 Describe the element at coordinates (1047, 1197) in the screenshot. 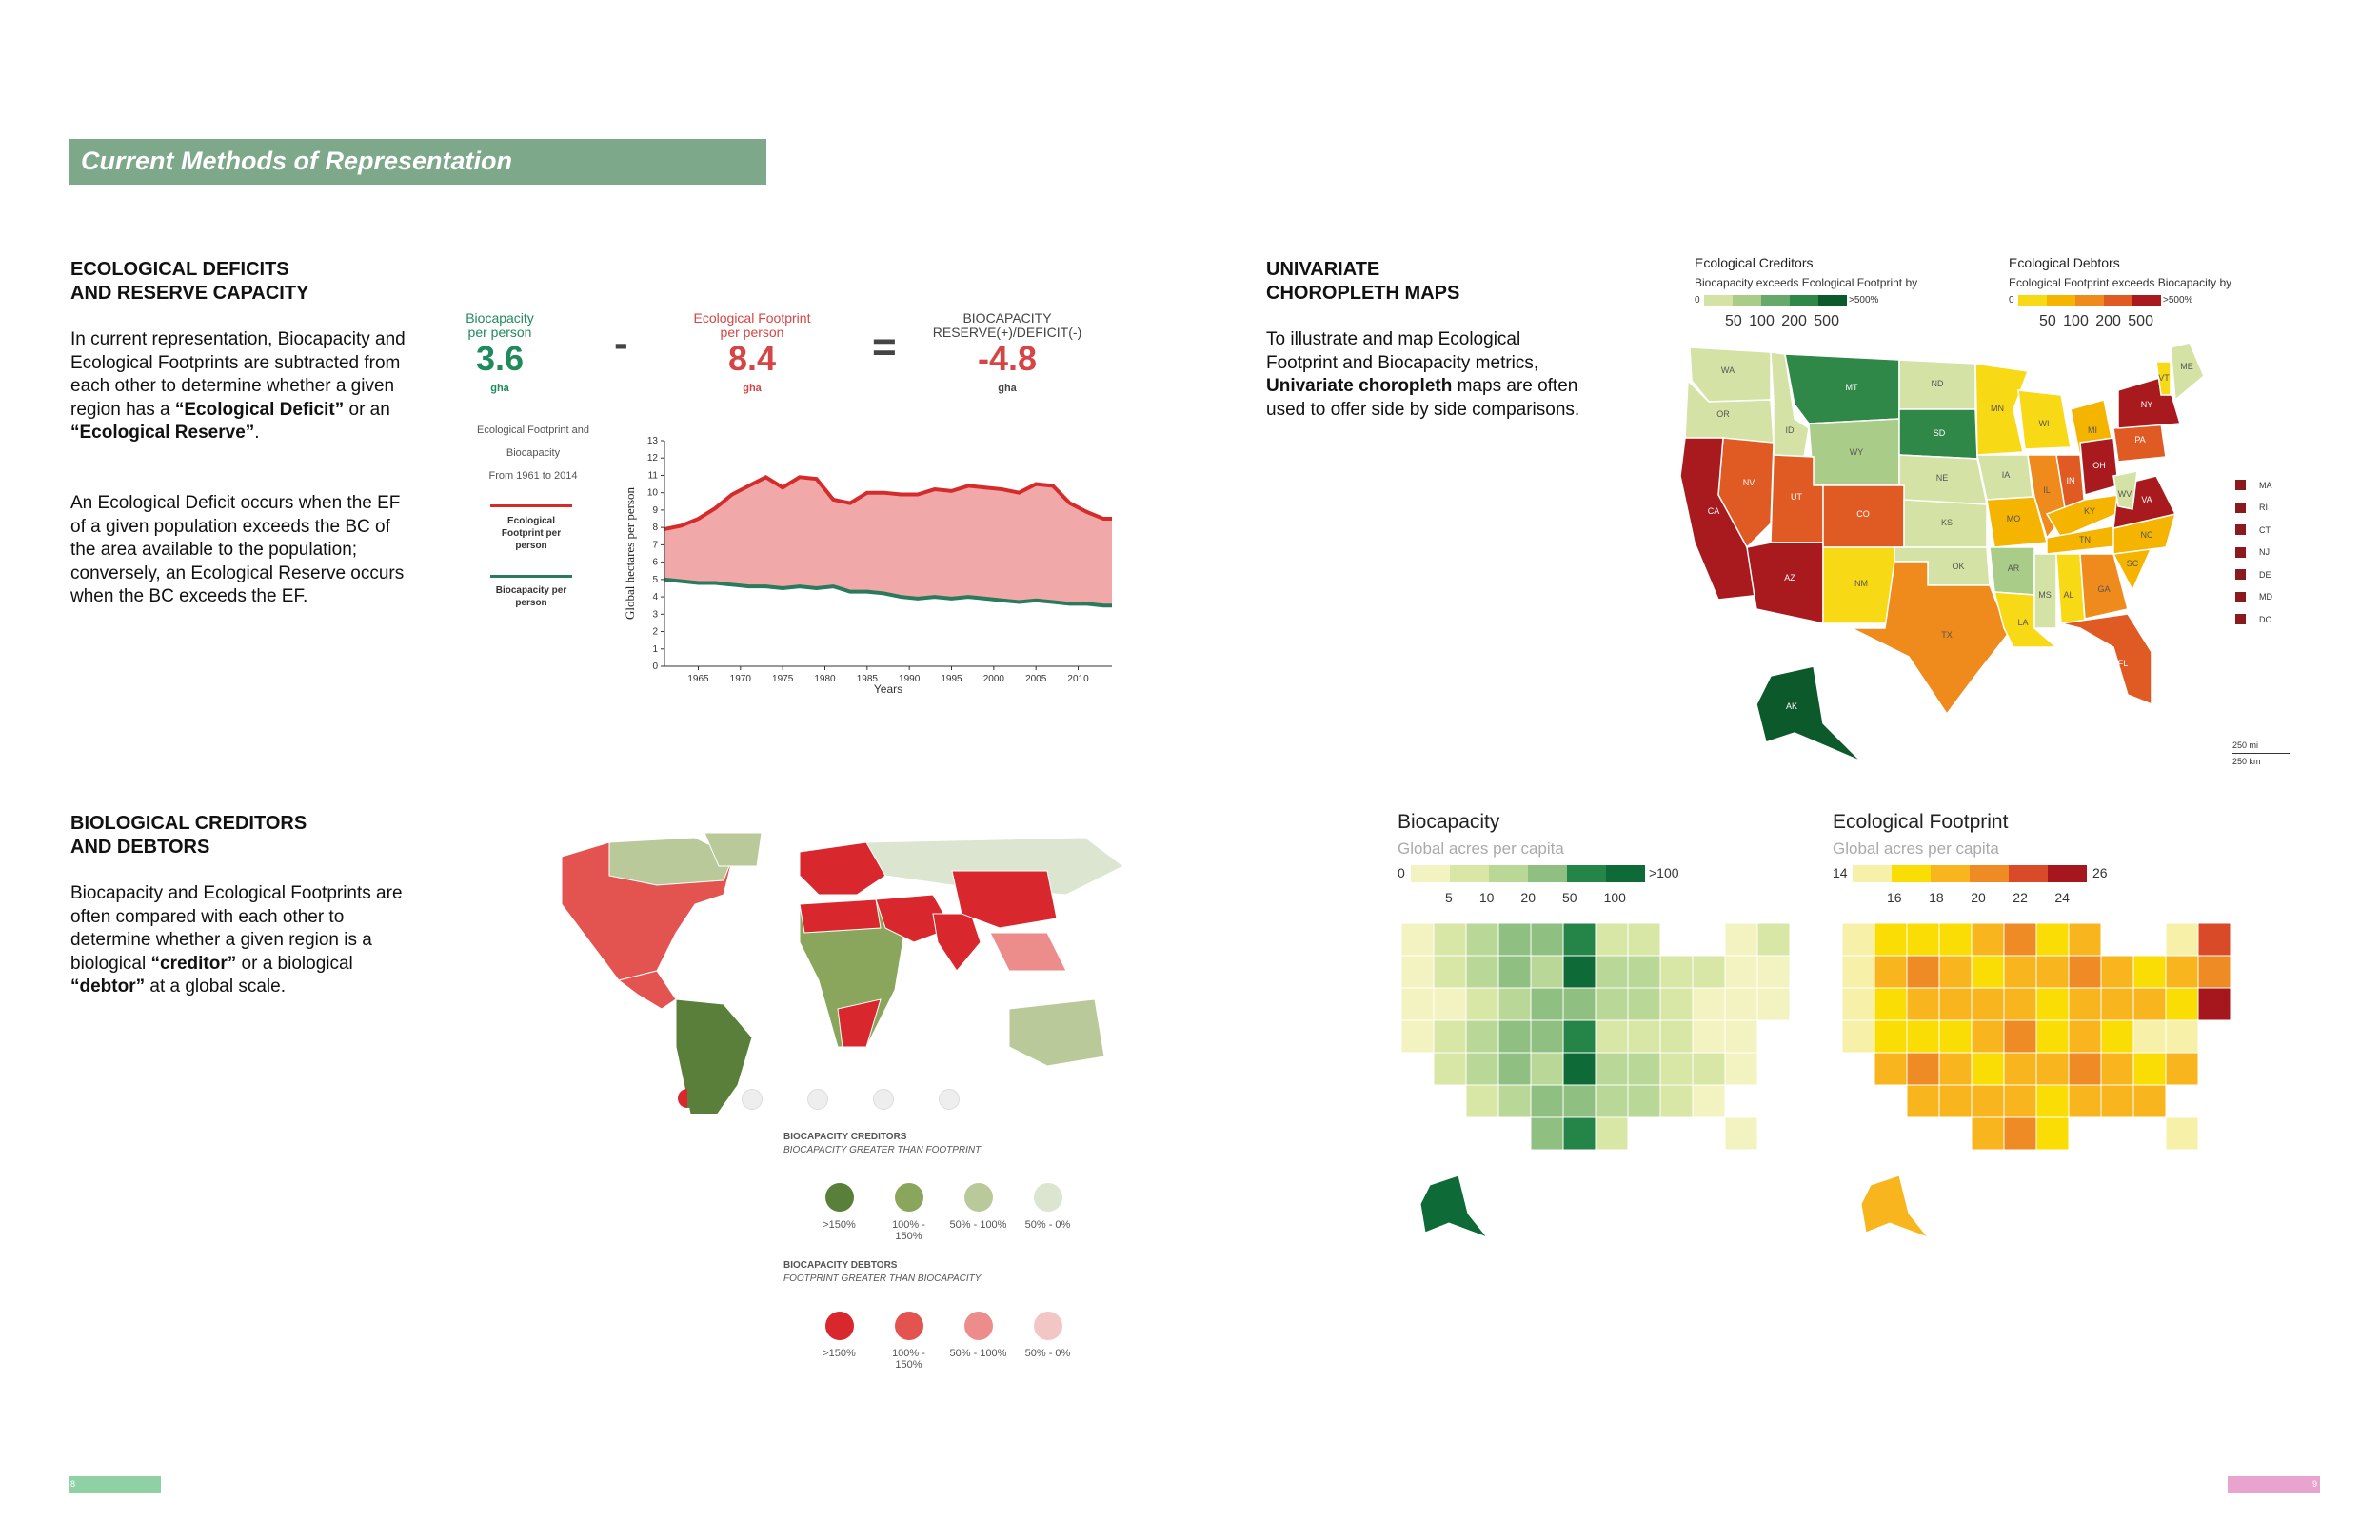

I see `legend-circle` at that location.